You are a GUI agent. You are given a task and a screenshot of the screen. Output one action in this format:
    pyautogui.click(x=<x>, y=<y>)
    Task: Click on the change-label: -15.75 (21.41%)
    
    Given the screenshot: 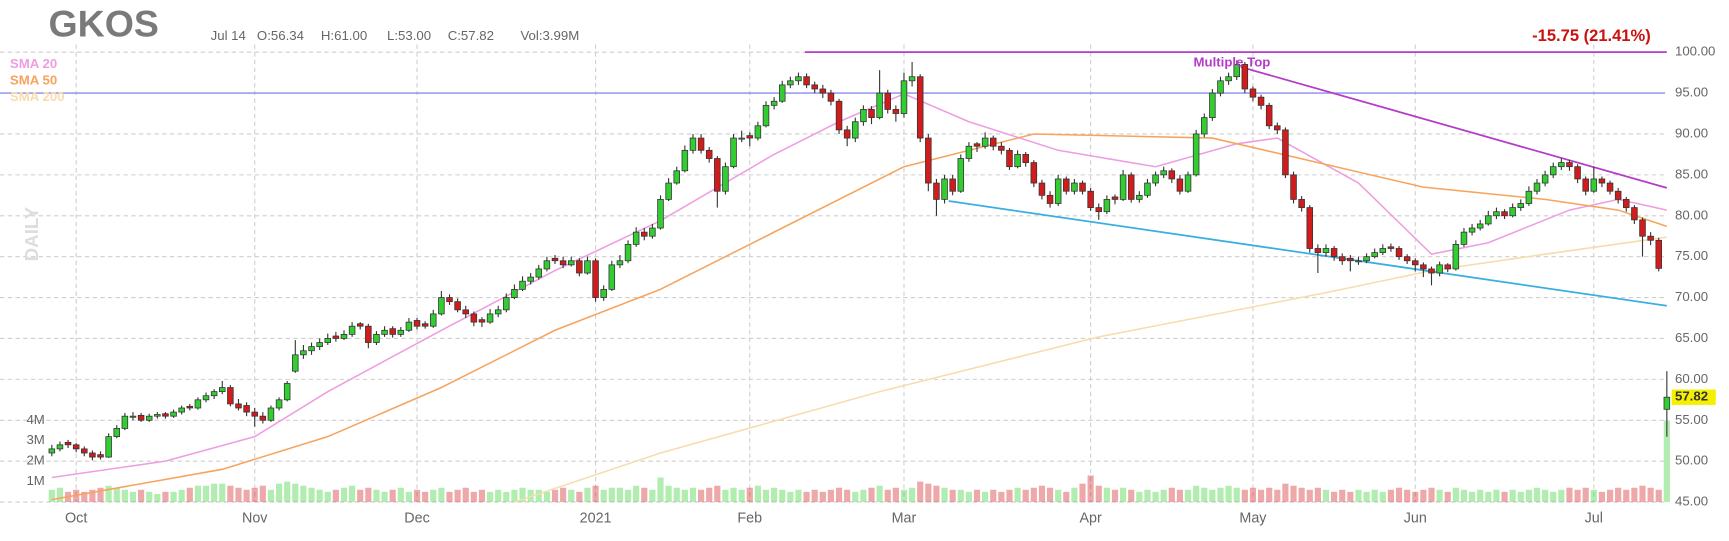 What is the action you would take?
    pyautogui.click(x=1591, y=35)
    